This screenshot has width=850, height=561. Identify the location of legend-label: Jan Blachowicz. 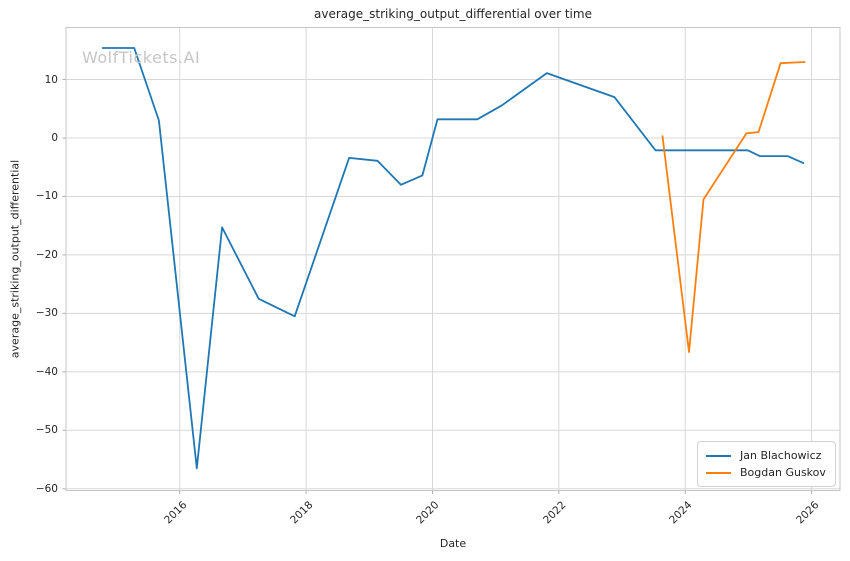
(781, 455).